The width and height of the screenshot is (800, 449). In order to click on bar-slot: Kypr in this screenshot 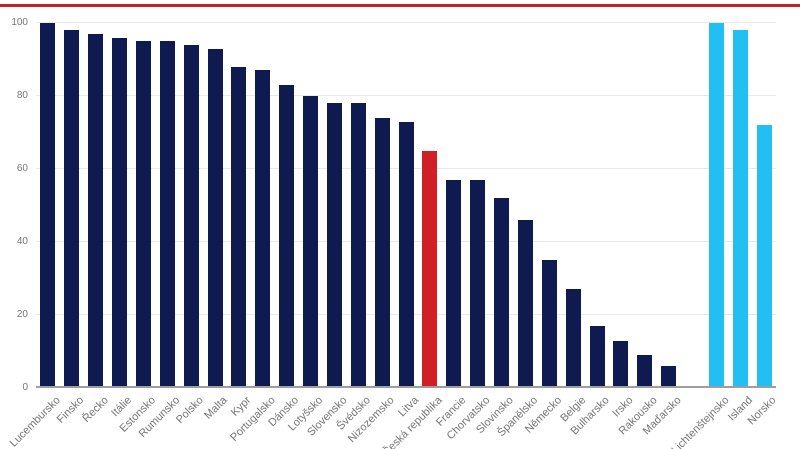, I will do `click(240, 221)`.